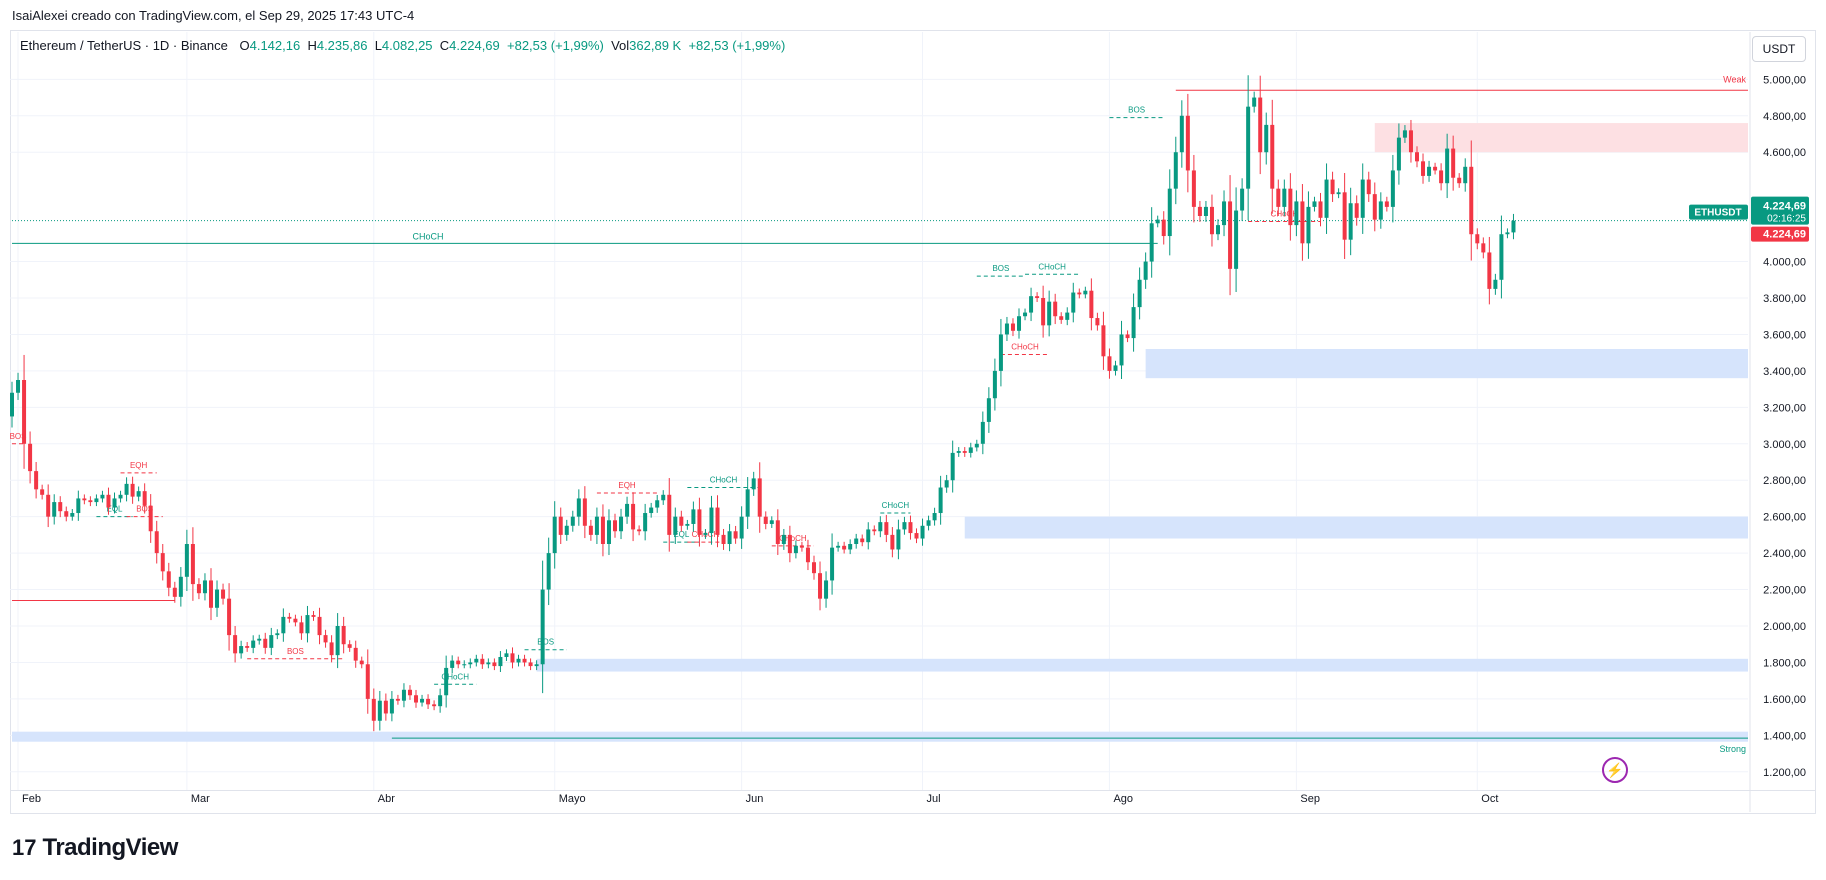 The width and height of the screenshot is (1826, 880). What do you see at coordinates (1615, 770) in the screenshot?
I see `lightning-icon: ⚡` at bounding box center [1615, 770].